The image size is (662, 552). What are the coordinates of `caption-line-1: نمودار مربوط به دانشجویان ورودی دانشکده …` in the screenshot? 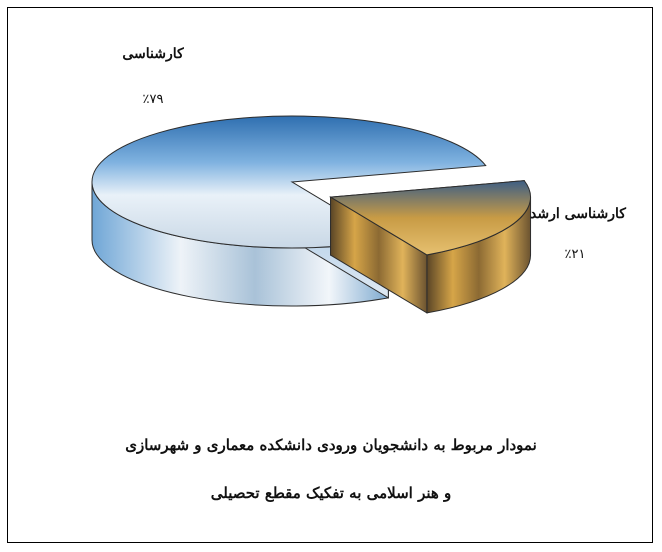 It's located at (331, 445).